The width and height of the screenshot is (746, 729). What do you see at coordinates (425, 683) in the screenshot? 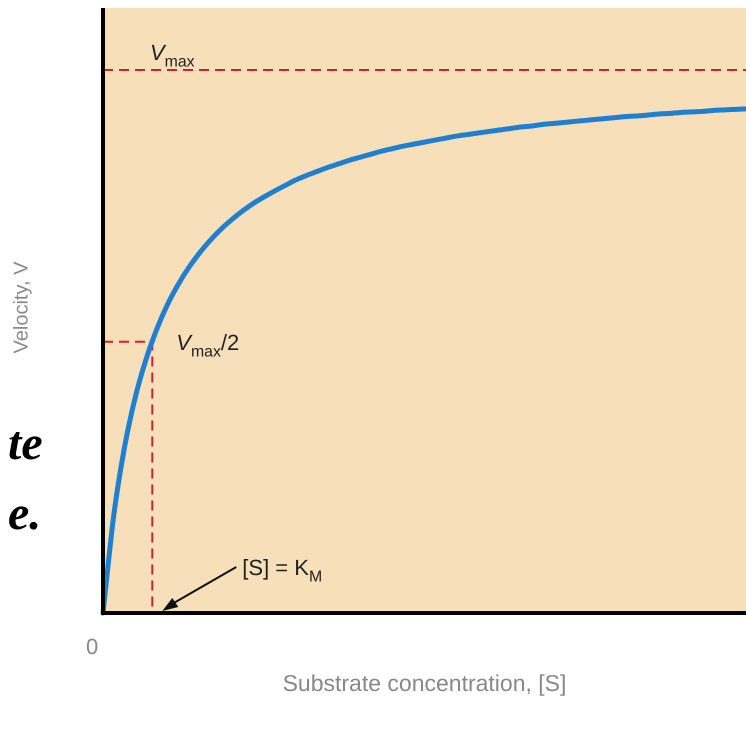
I see `x-axis-title: Substrate concentration, [S]` at bounding box center [425, 683].